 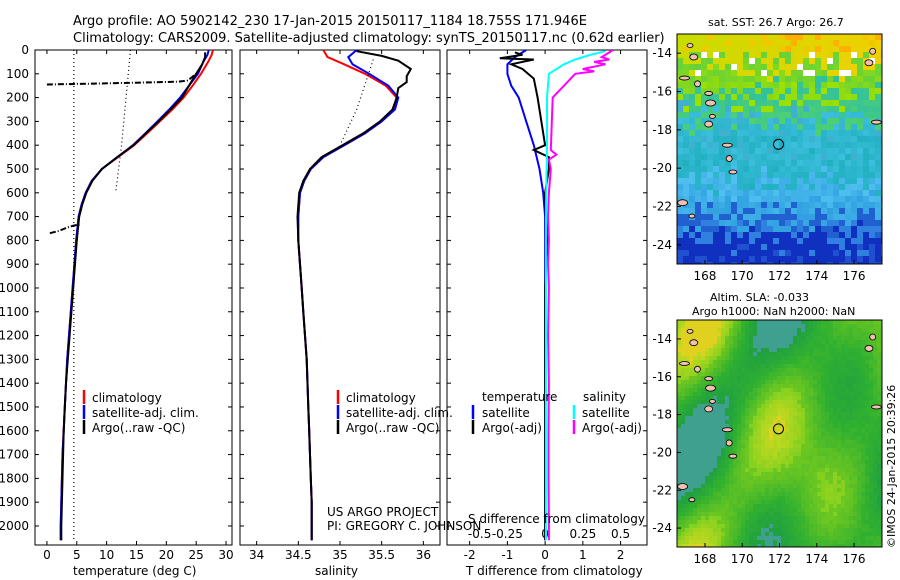 What do you see at coordinates (136, 295) in the screenshot?
I see `series-climatology` at bounding box center [136, 295].